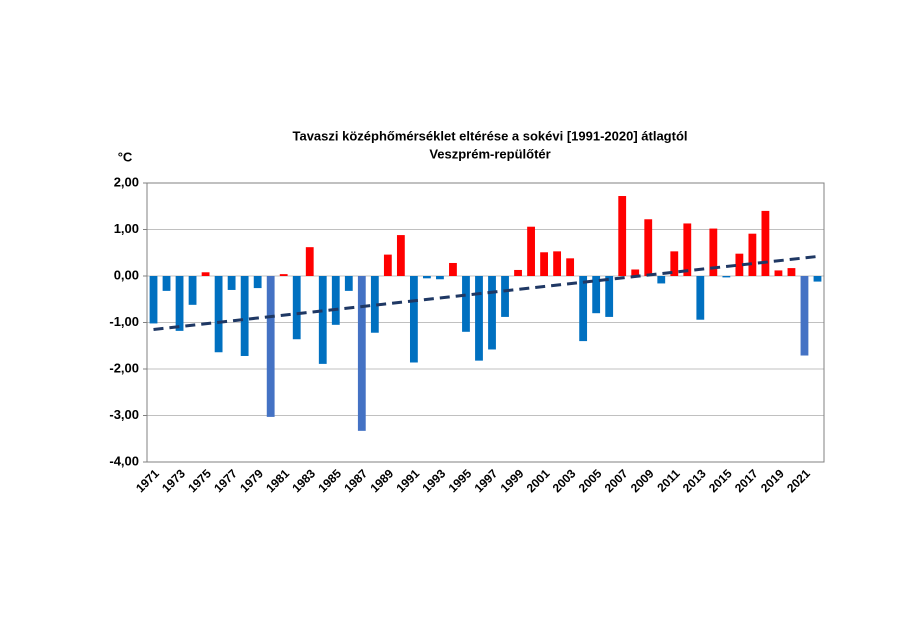  What do you see at coordinates (199, 480) in the screenshot?
I see `x-tick-label: 1975` at bounding box center [199, 480].